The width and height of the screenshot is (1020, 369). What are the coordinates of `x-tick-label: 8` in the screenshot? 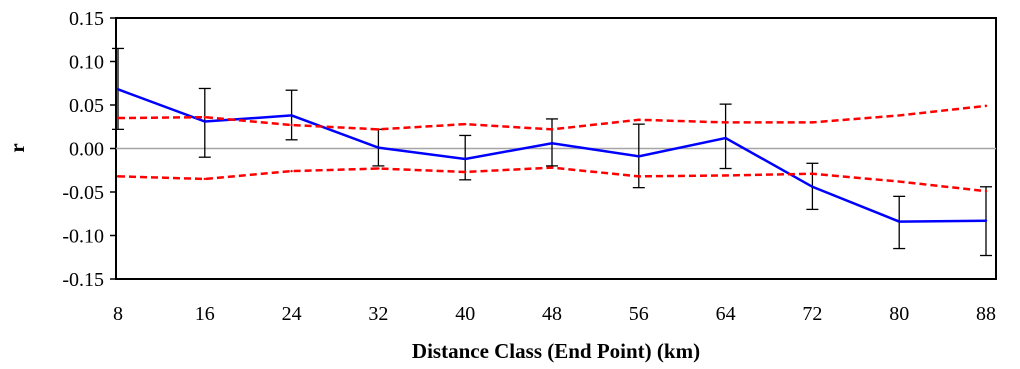 It's located at (118, 314).